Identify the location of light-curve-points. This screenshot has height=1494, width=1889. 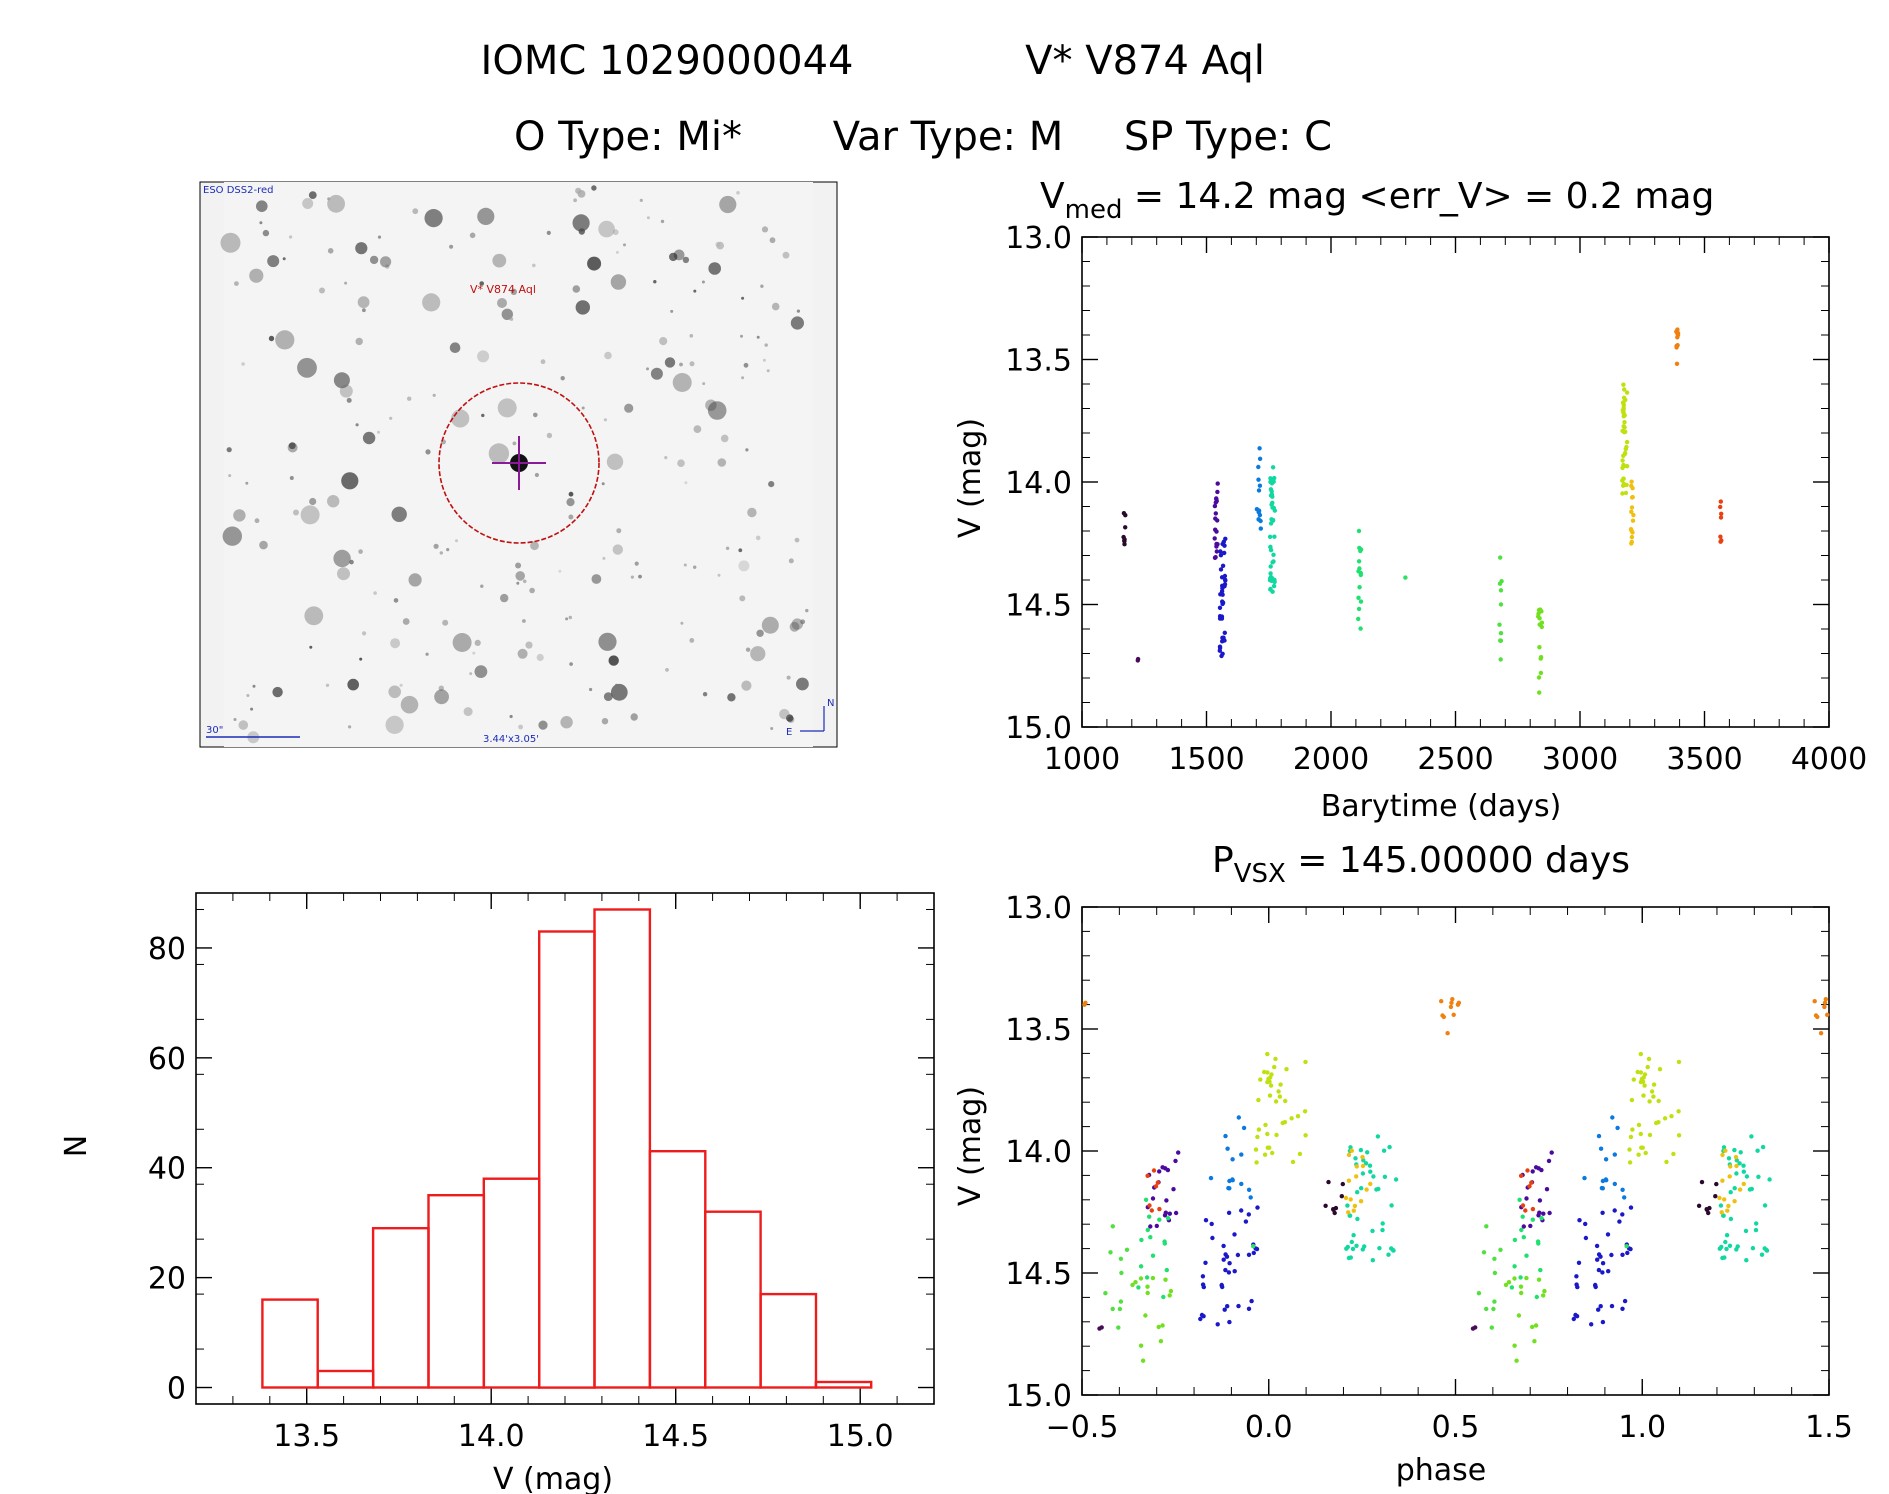
(1422, 511).